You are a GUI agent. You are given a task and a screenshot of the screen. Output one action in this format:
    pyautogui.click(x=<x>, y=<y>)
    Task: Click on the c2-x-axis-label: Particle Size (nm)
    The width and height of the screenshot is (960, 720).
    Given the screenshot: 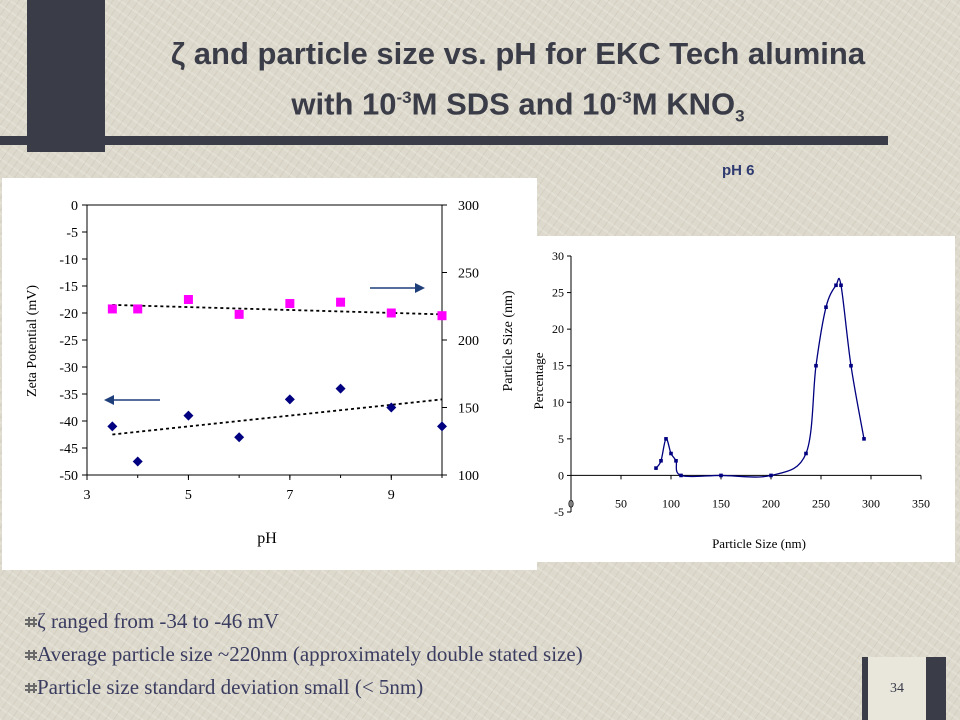 What is the action you would take?
    pyautogui.click(x=759, y=543)
    